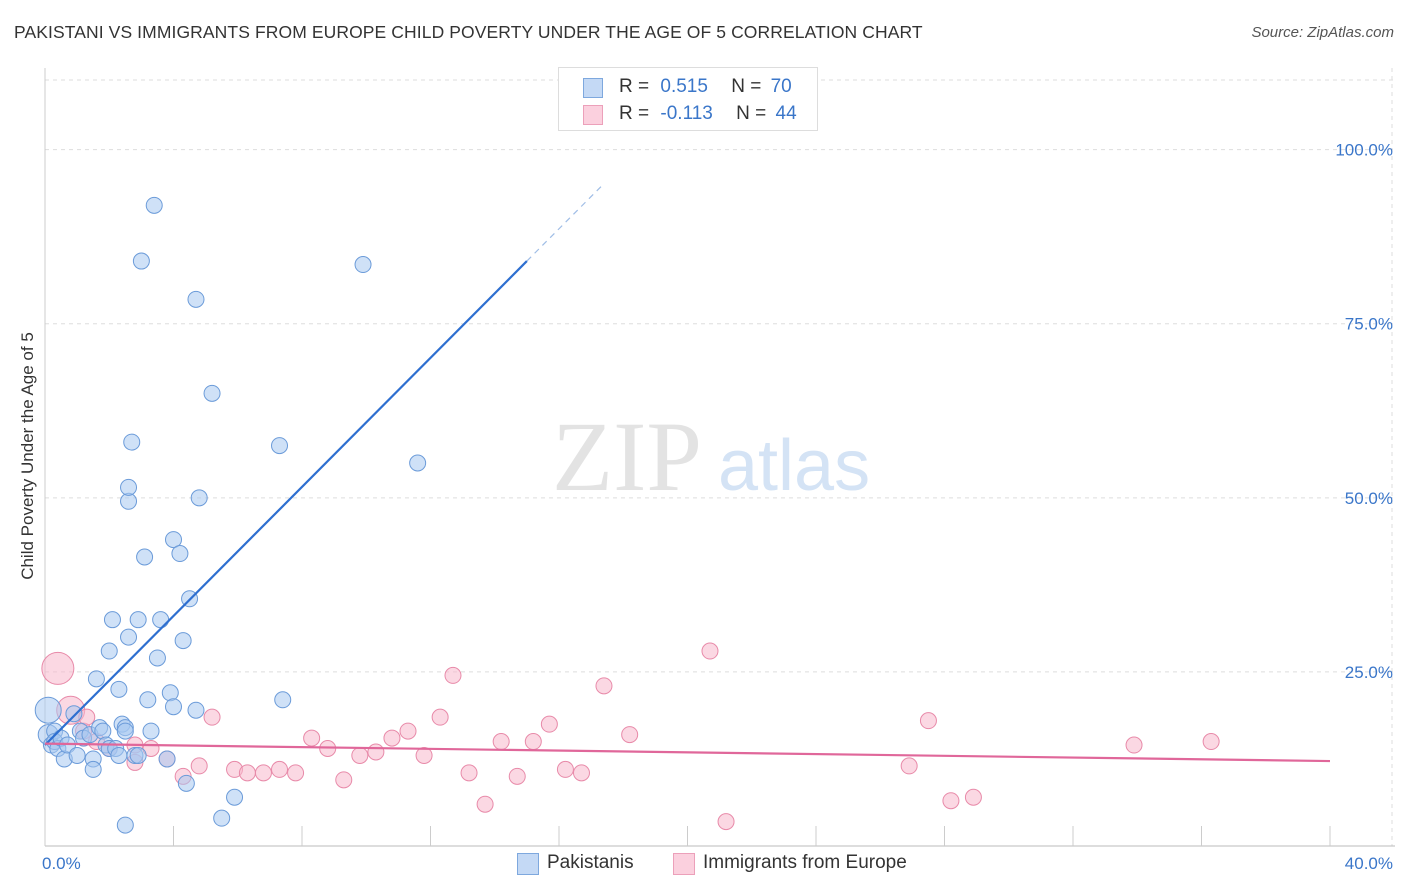 This screenshot has height=892, width=1406. Describe the element at coordinates (590, 862) in the screenshot. I see `legend-label-pakistanis: Pakistanis` at that location.